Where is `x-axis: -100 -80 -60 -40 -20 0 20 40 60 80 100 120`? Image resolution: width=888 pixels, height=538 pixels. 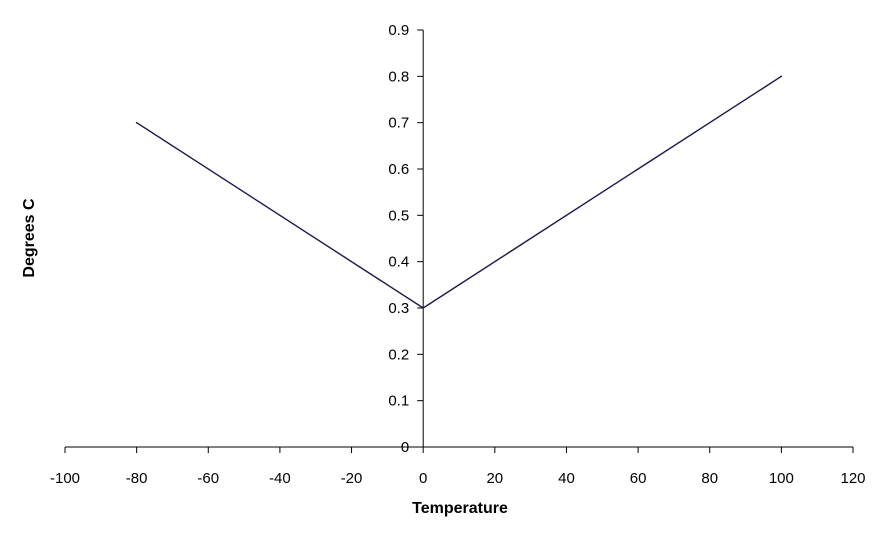
x-axis: -100 -80 -60 -40 -20 0 20 40 60 80 100 120 is located at coordinates (458, 466).